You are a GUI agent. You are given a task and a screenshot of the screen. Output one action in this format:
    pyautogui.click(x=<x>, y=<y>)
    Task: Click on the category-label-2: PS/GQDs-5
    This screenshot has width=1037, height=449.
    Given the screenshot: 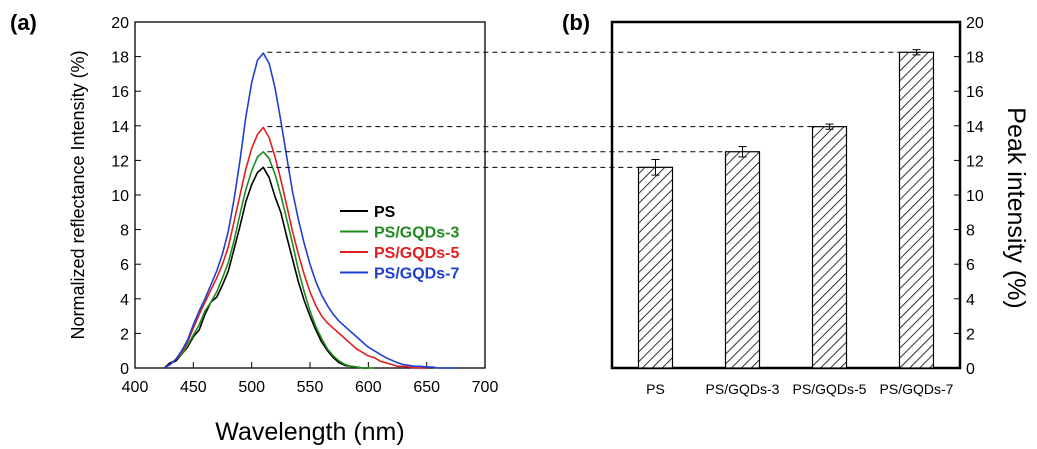 What is the action you would take?
    pyautogui.click(x=830, y=389)
    